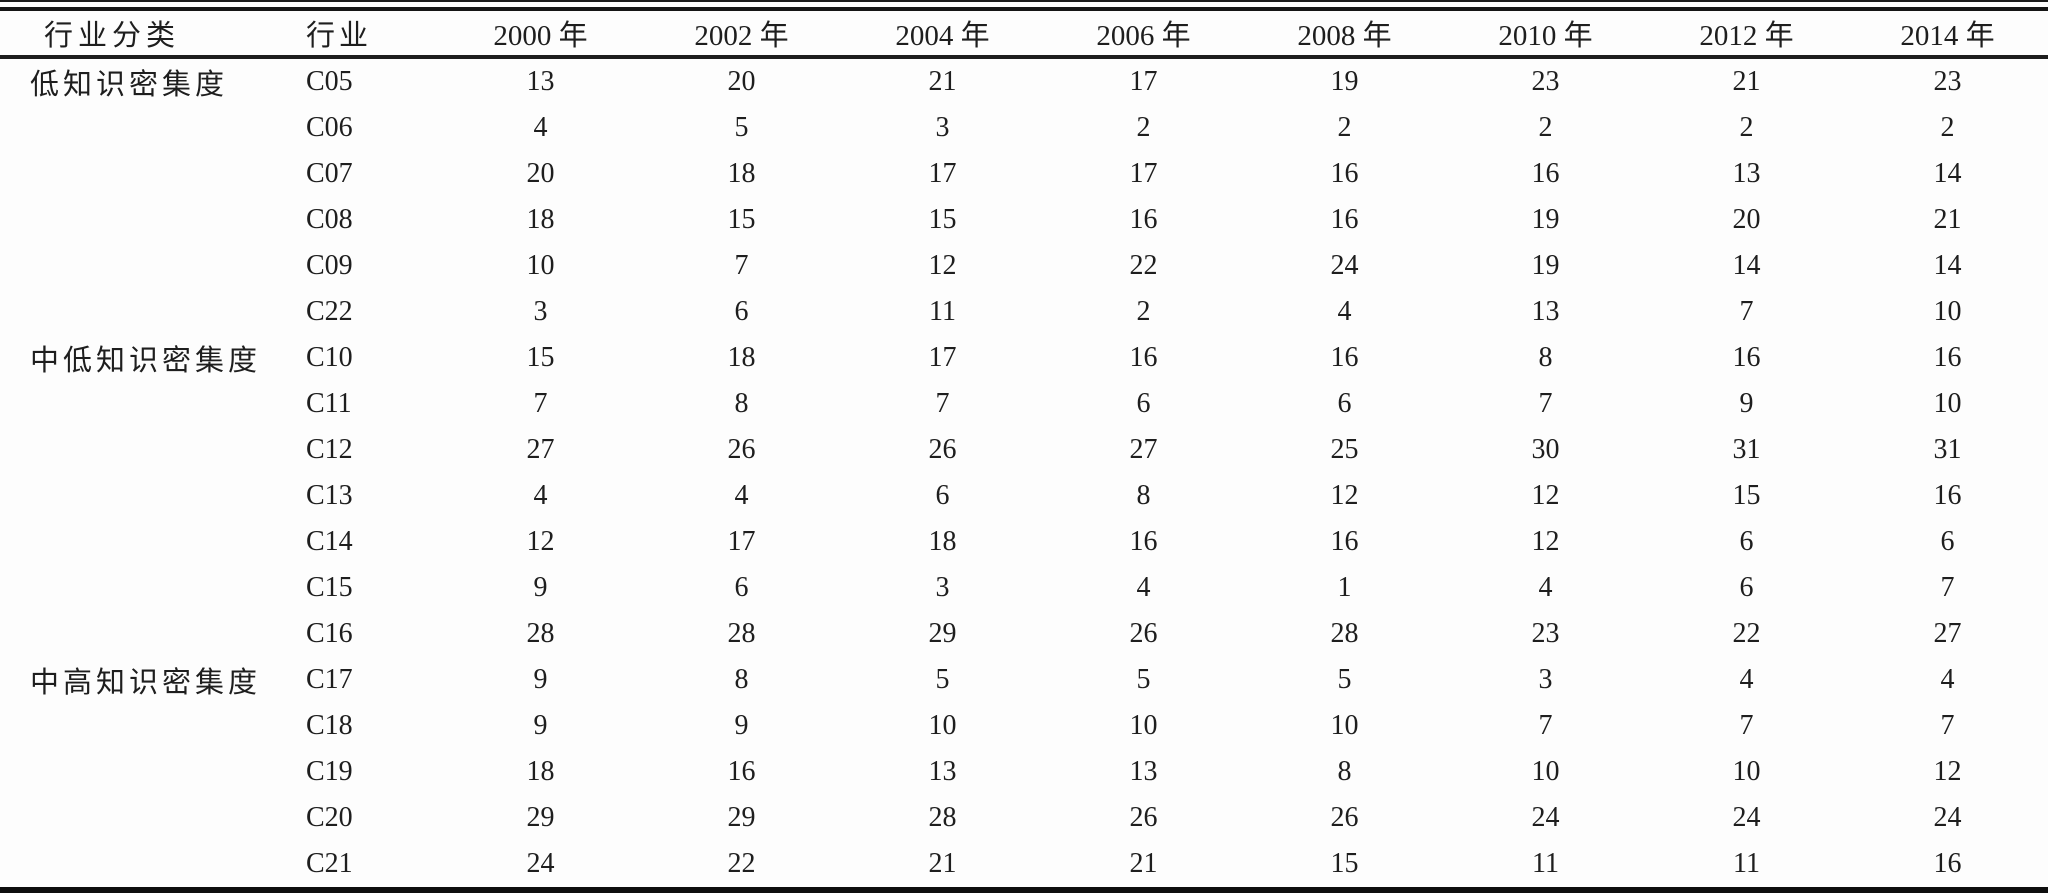 The height and width of the screenshot is (893, 2048). I want to click on value-cell: 25, so click(1344, 449).